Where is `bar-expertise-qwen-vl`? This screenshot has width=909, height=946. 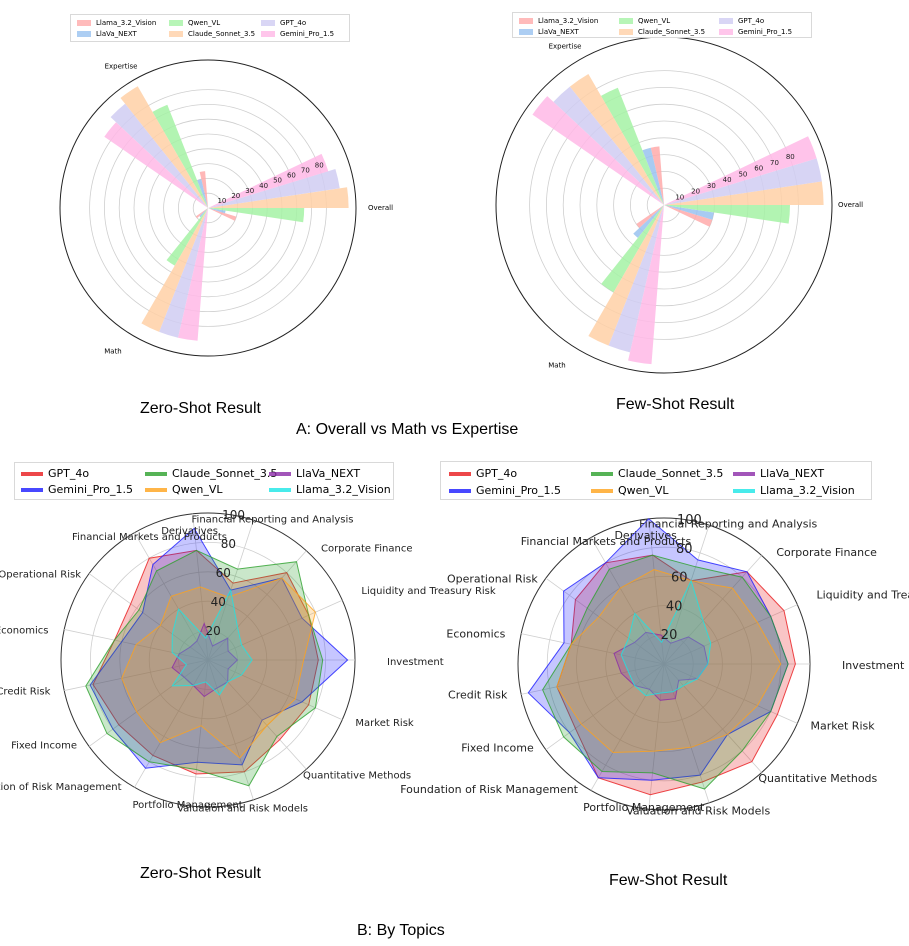 bar-expertise-qwen-vl is located at coordinates (180, 156).